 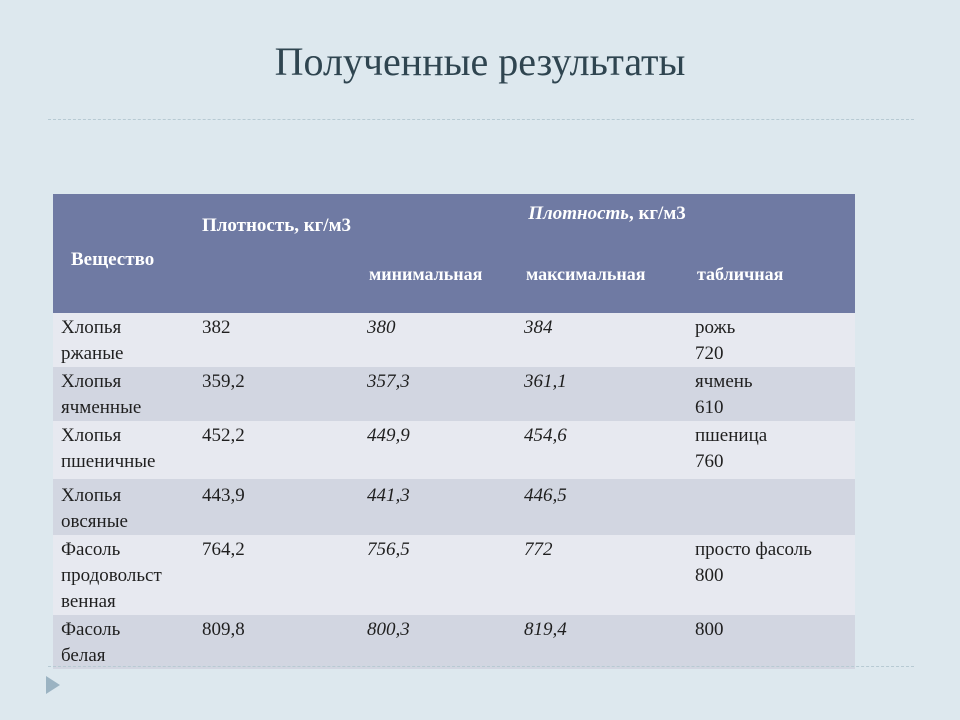 What do you see at coordinates (216, 327) in the screenshot?
I see `cell-density: 382` at bounding box center [216, 327].